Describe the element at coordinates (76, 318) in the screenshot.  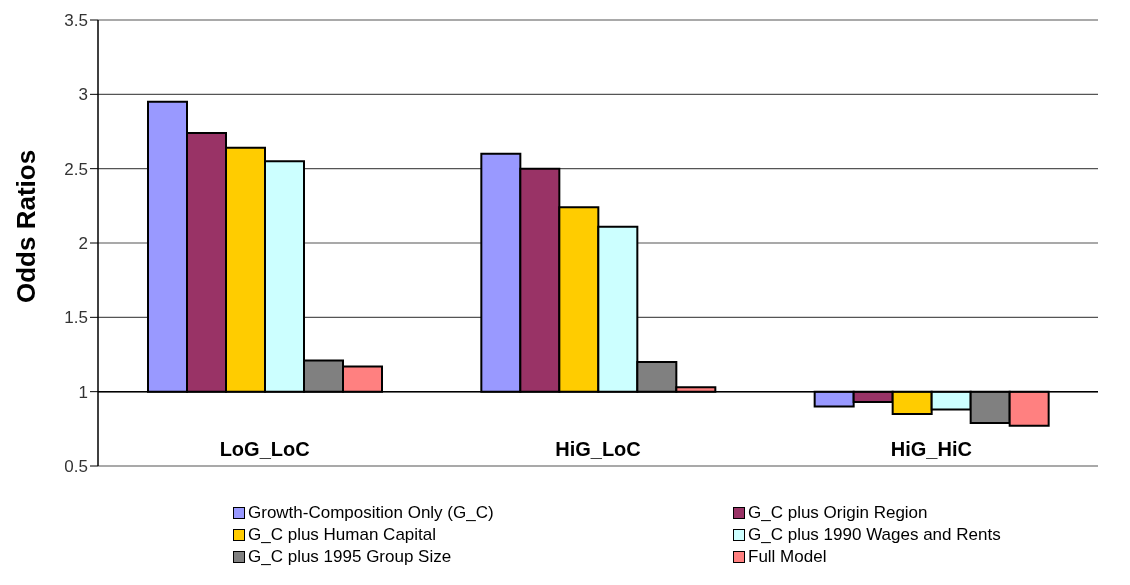
I see `y-tick-label: 1.5` at that location.